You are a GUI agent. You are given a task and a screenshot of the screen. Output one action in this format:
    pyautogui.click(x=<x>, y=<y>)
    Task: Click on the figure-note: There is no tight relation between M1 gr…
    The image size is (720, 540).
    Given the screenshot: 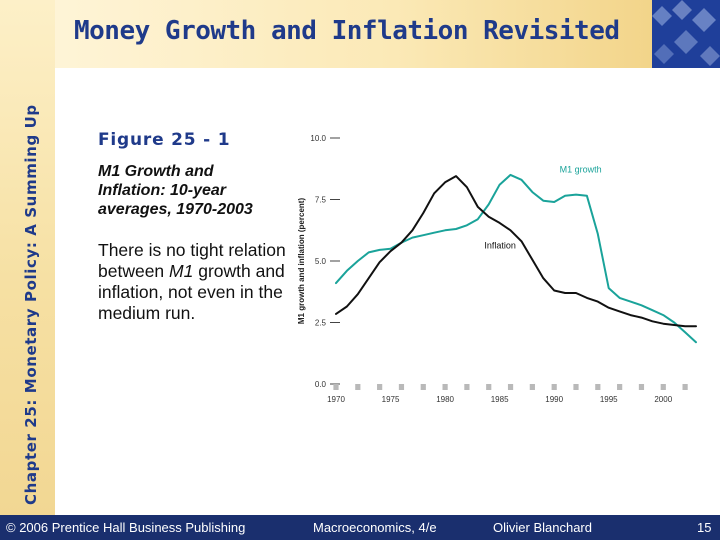 What is the action you would take?
    pyautogui.click(x=193, y=282)
    